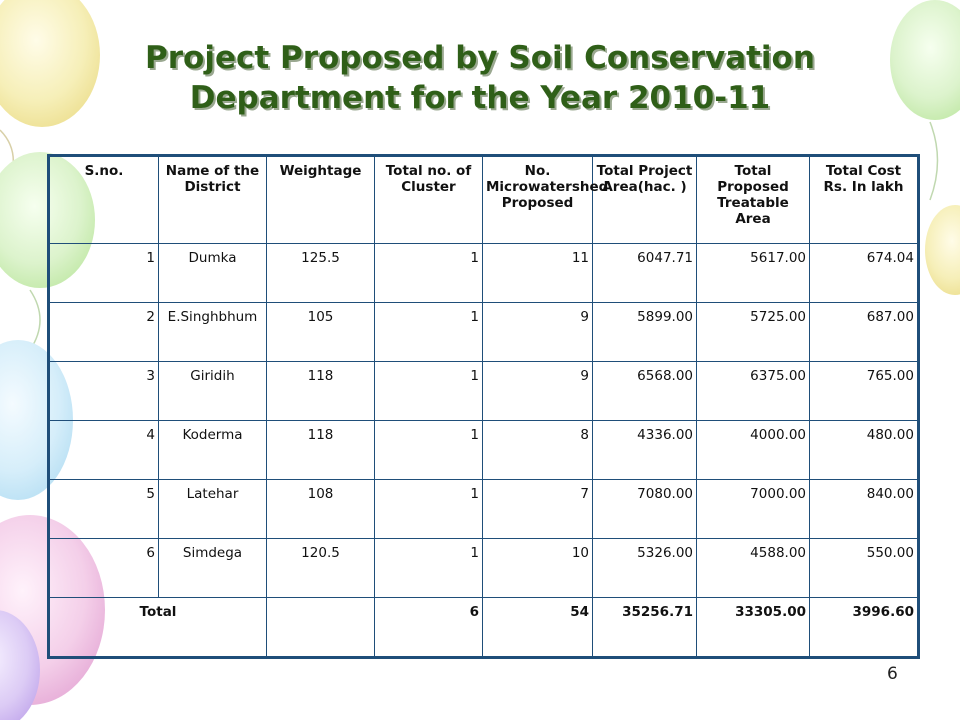 The height and width of the screenshot is (720, 960). What do you see at coordinates (212, 567) in the screenshot?
I see `cell-district: Simdega` at bounding box center [212, 567].